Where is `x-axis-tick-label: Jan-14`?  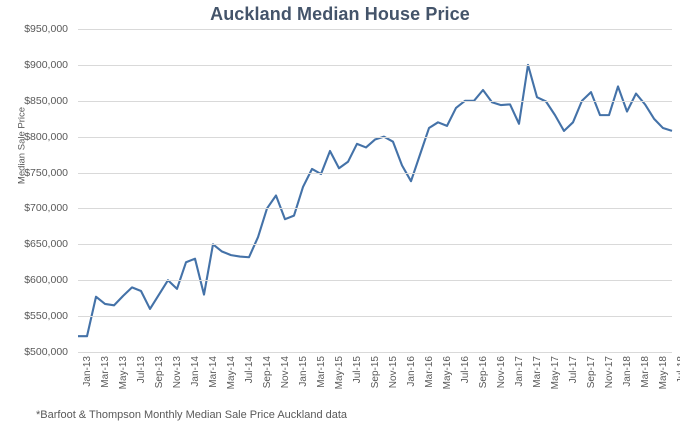
x-axis-tick-label: Jan-14 is located at coordinates (195, 371).